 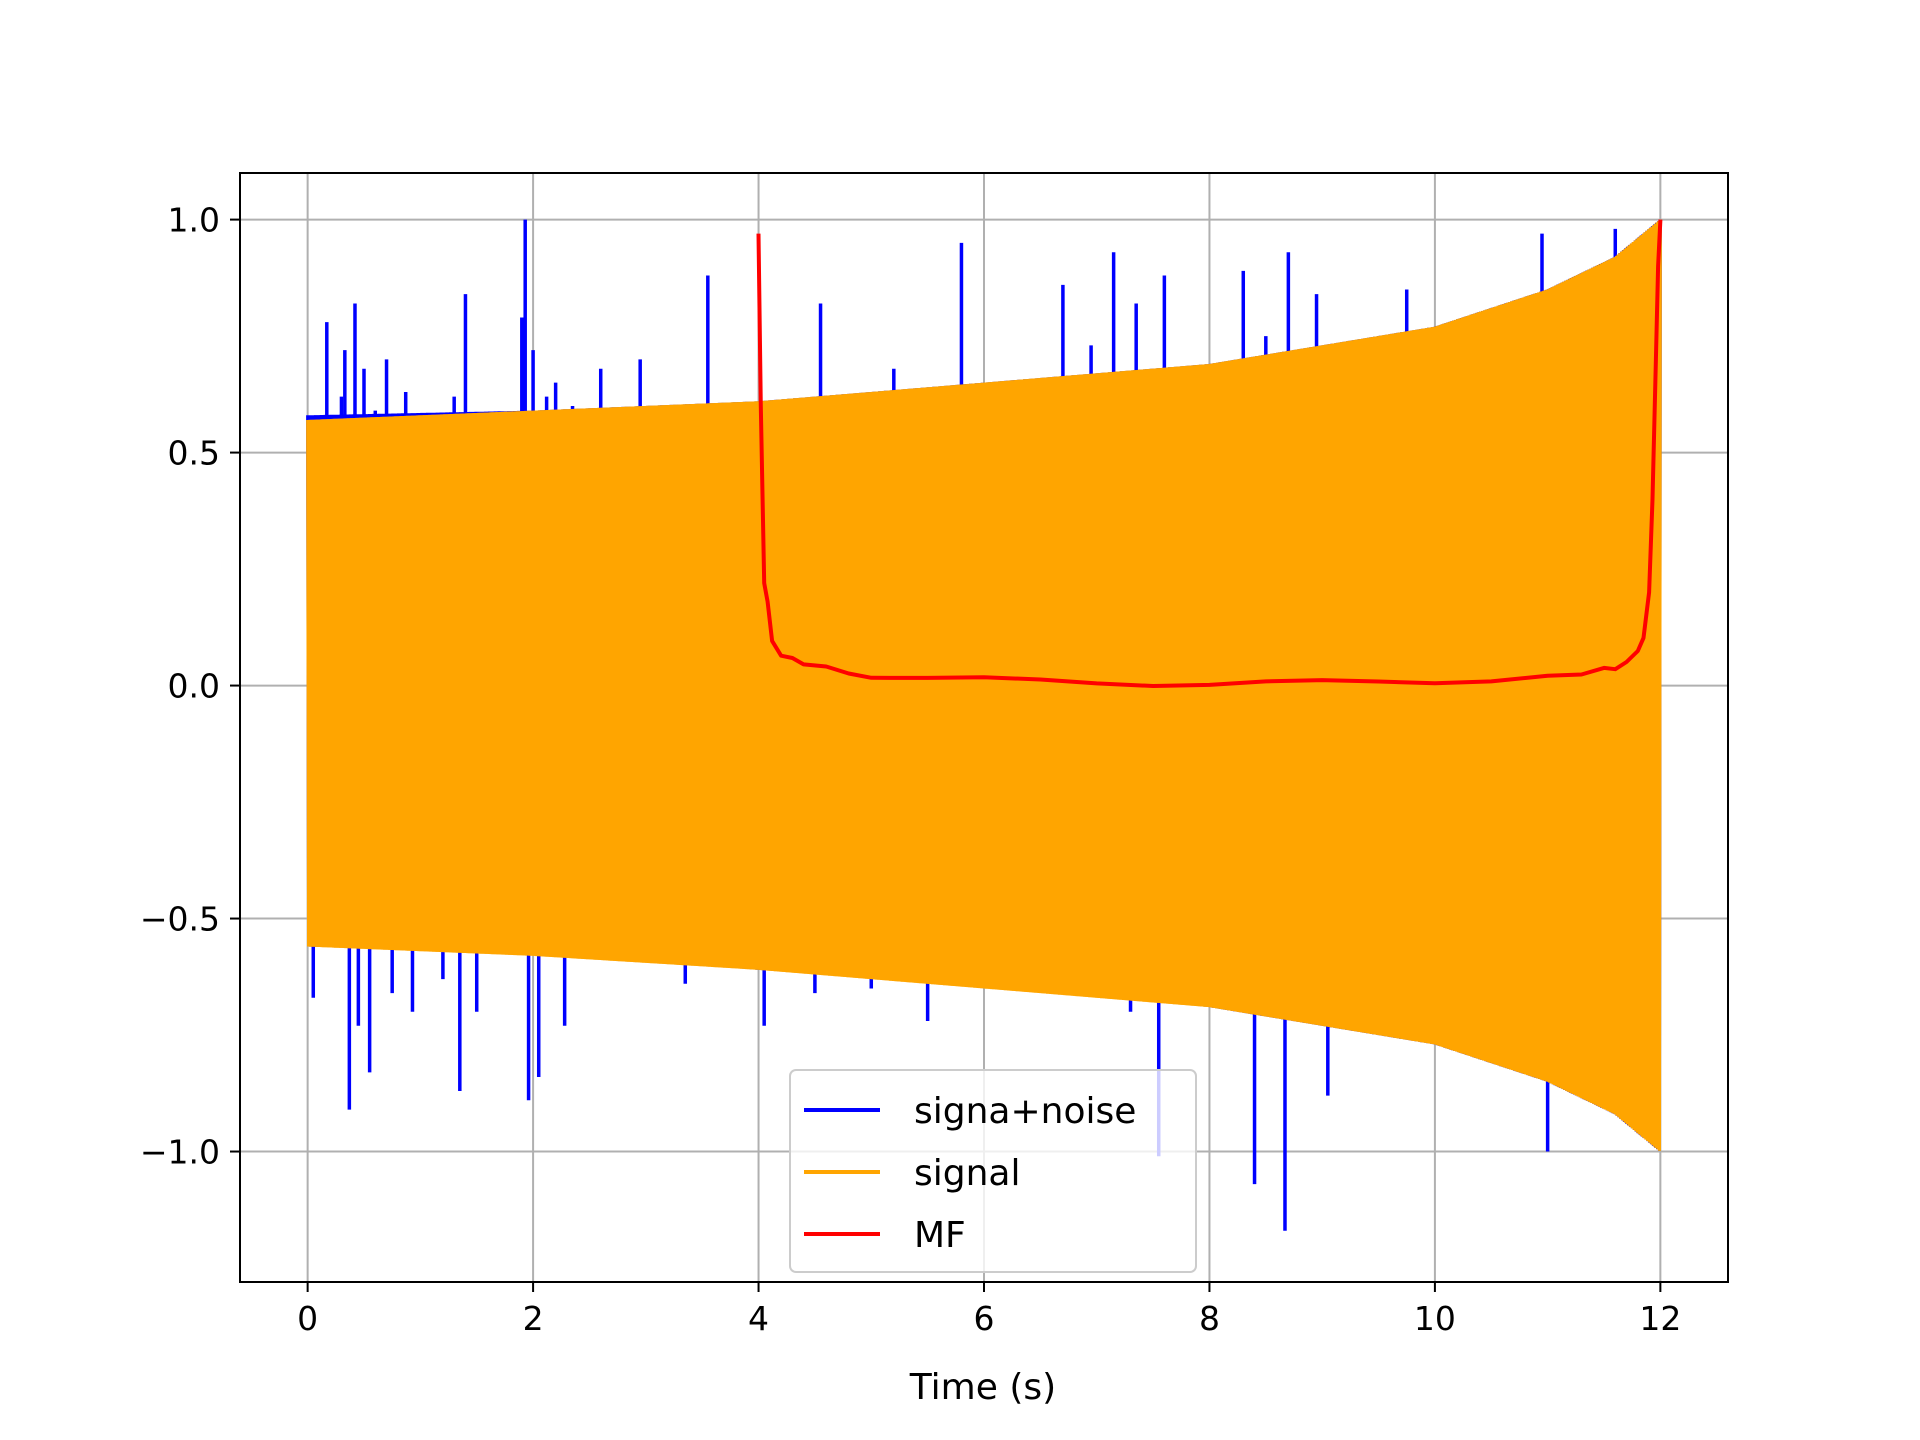 I want to click on legend: signa+noise signal MF, so click(x=993, y=1171).